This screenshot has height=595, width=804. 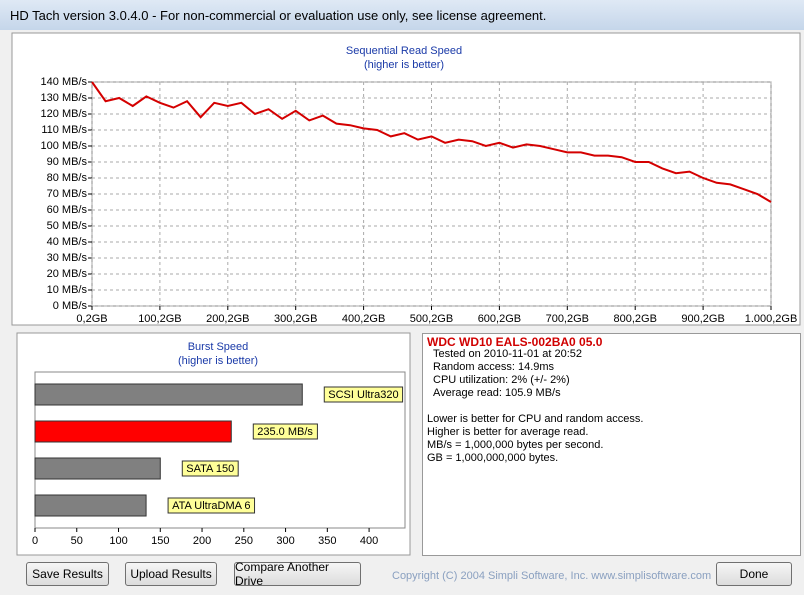 What do you see at coordinates (567, 319) in the screenshot?
I see `x-tick-label: 700,2GB` at bounding box center [567, 319].